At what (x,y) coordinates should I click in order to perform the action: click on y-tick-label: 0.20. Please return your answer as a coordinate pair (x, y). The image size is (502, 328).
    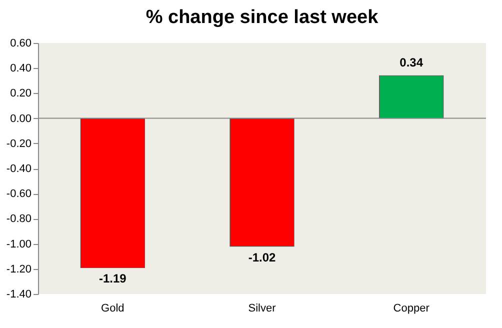
    Looking at the image, I should click on (21, 94).